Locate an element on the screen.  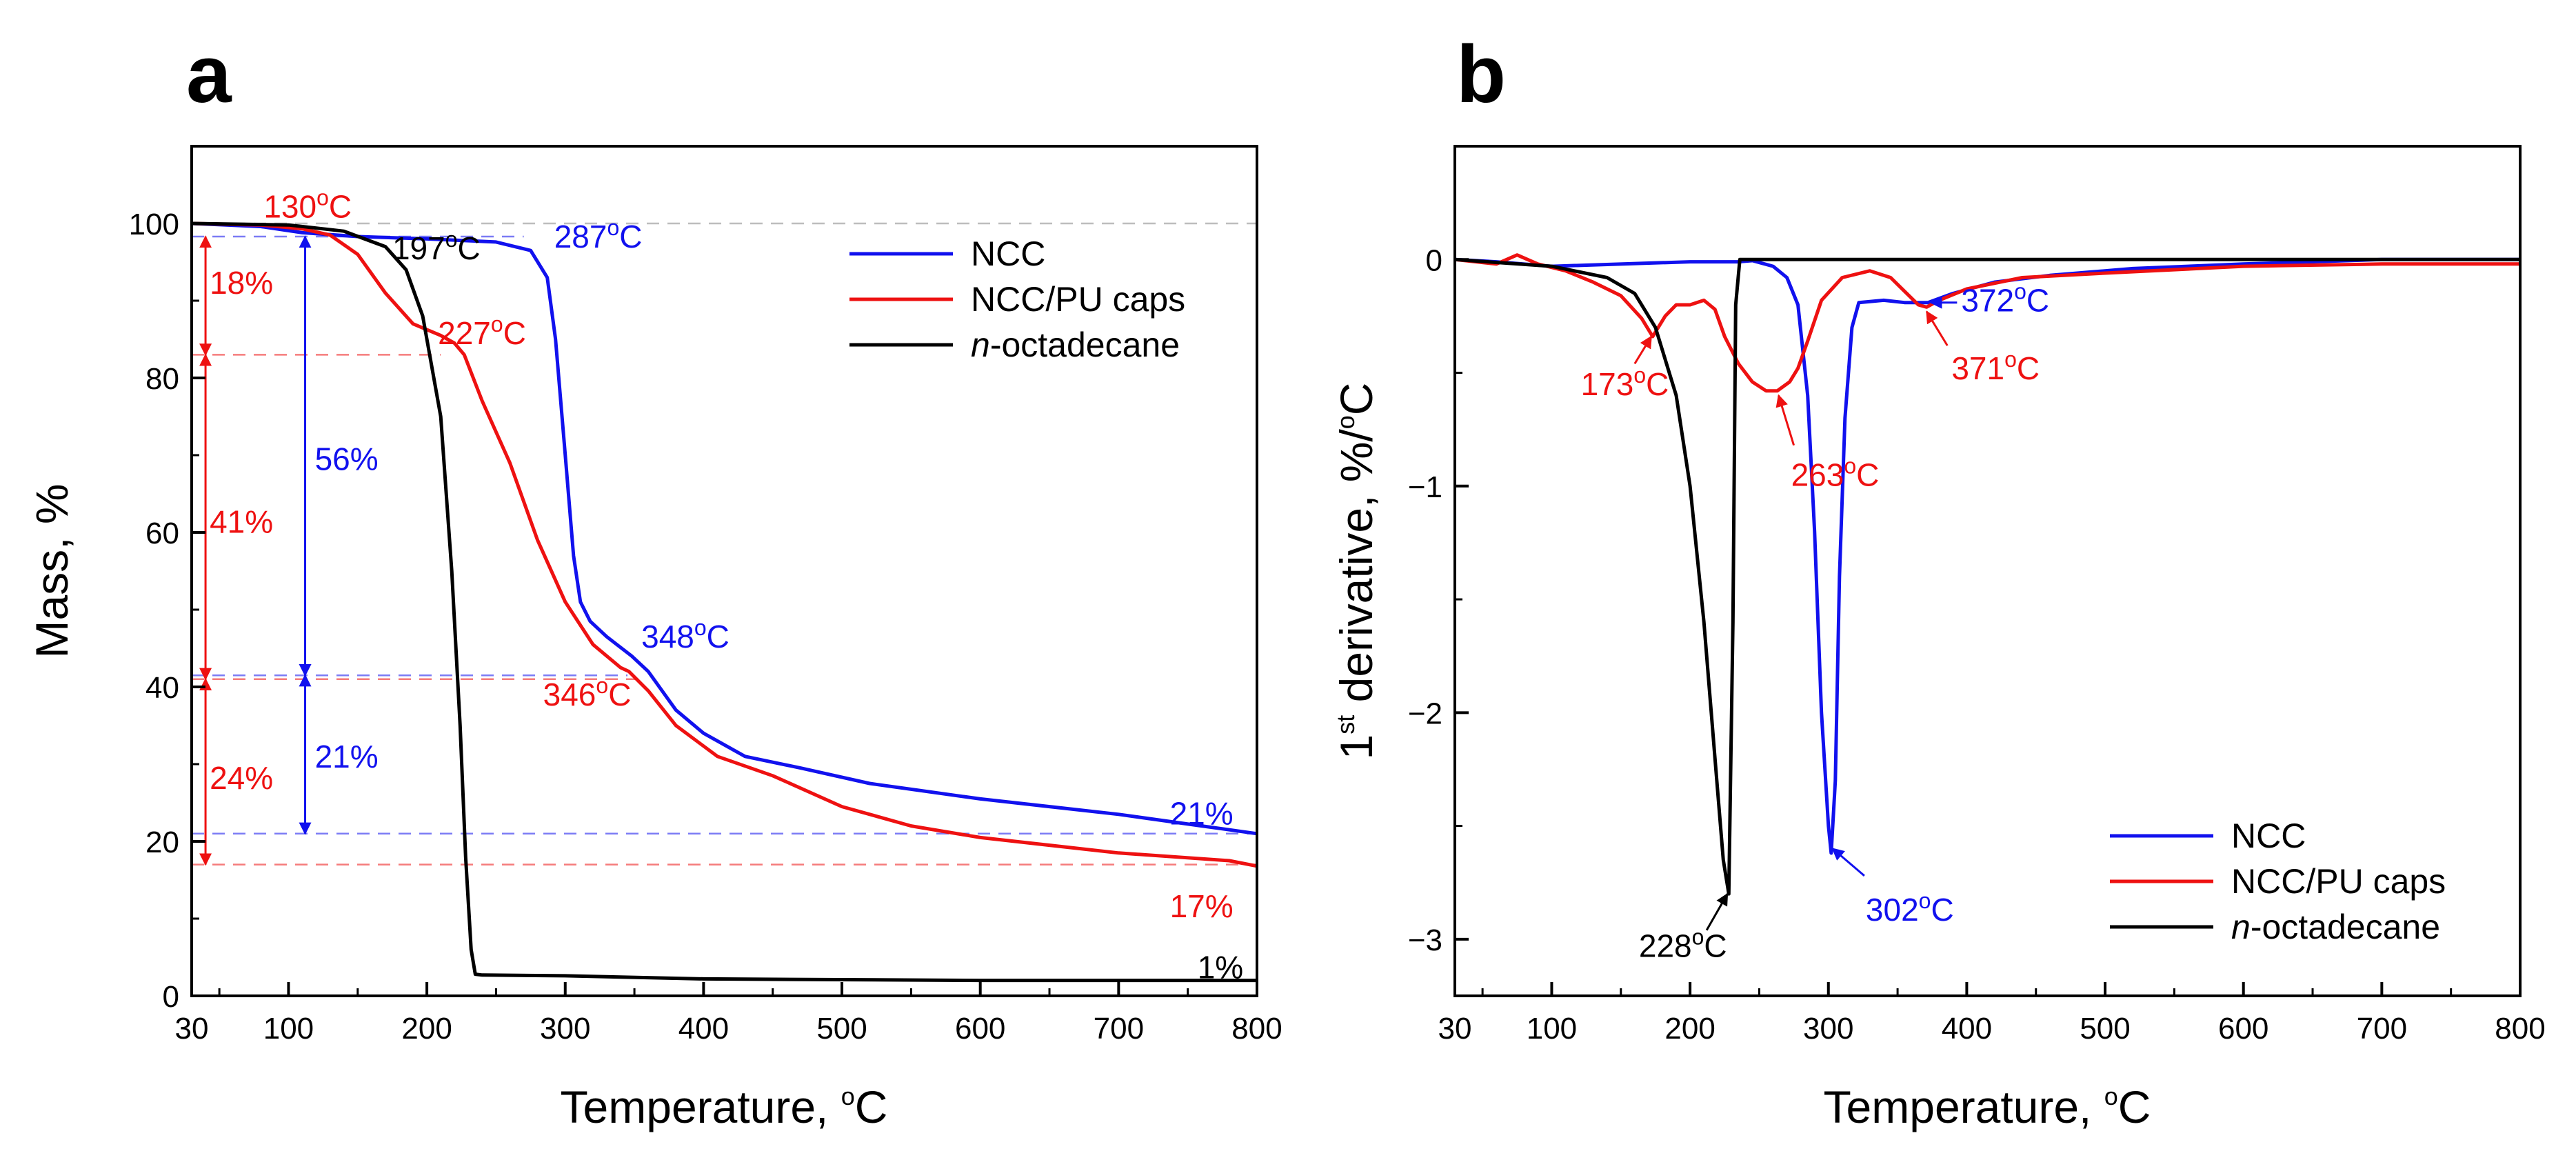
annotation-label: 18% is located at coordinates (241, 283).